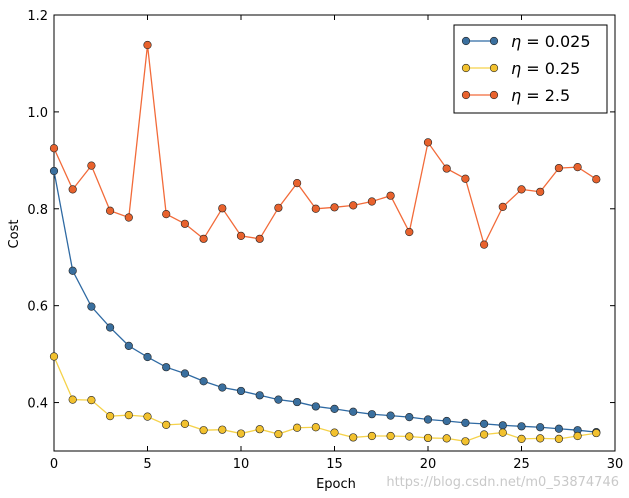 The image size is (629, 498). I want to click on x-tick-label: 15, so click(334, 464).